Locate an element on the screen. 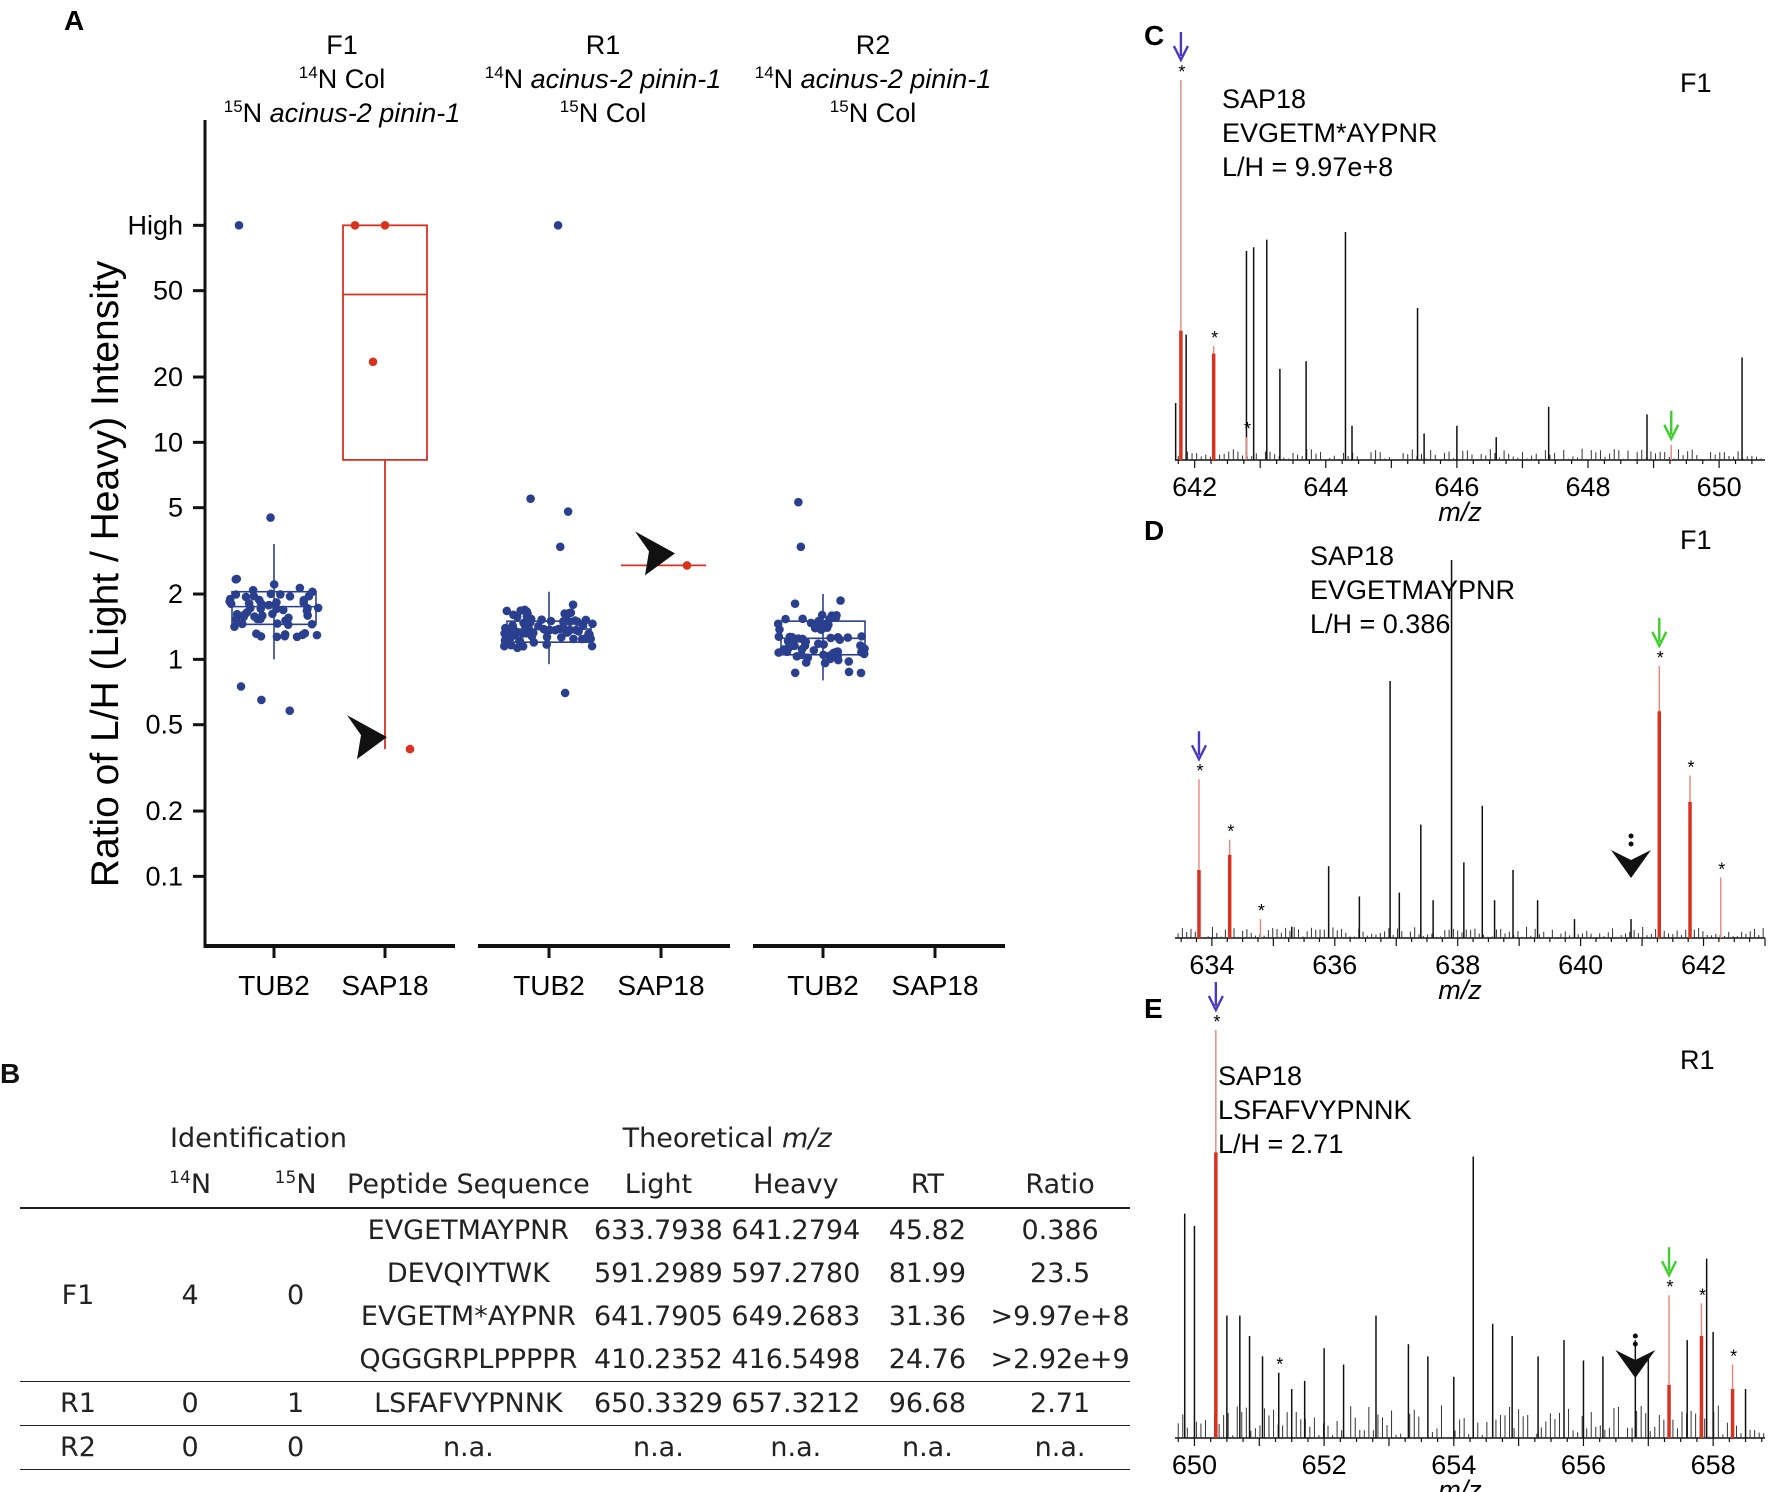 The height and width of the screenshot is (1492, 1775). col-15n-sup: 15 is located at coordinates (285, 1178).